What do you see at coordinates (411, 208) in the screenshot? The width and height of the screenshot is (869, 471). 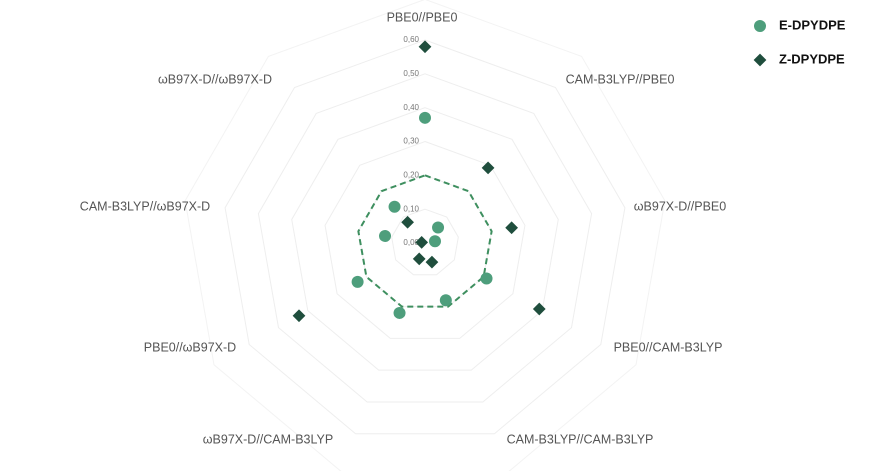 I see `r-tick-label: 0,10` at bounding box center [411, 208].